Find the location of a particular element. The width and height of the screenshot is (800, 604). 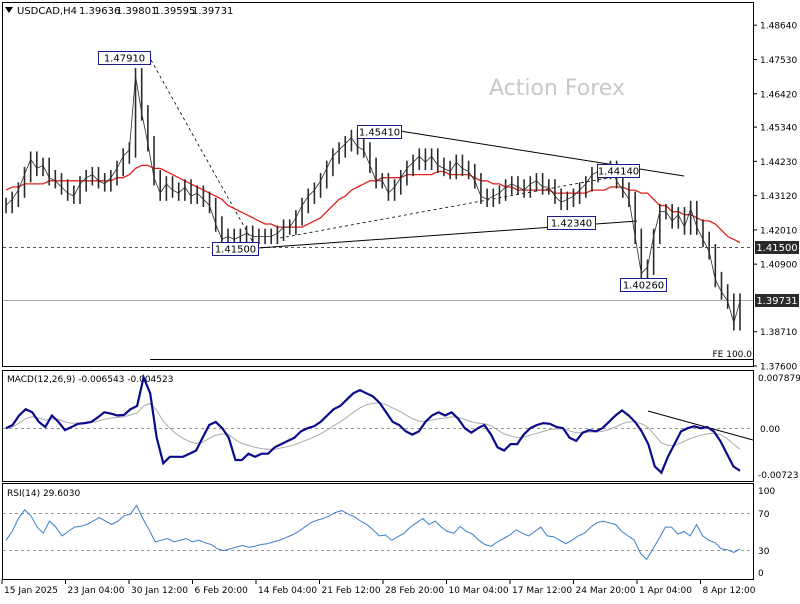

right-price-tags: 1.41500 1.39731 is located at coordinates (777, 274).